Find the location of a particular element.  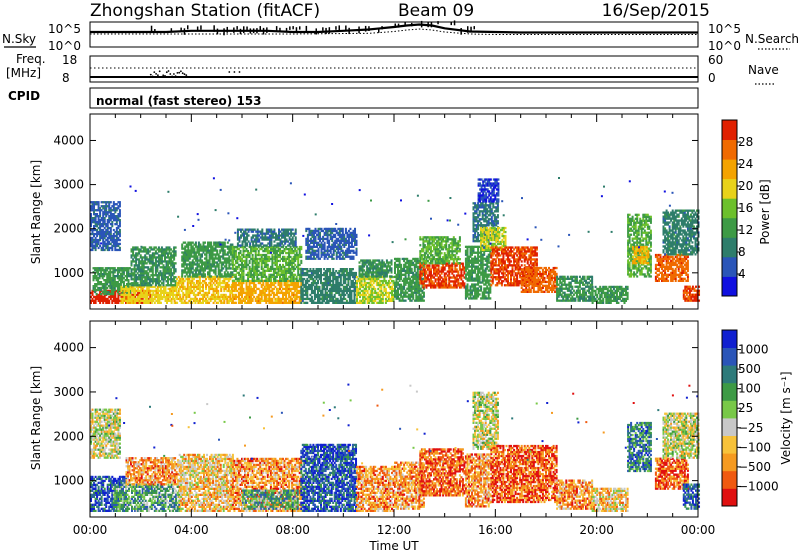

nave-point is located at coordinates (186, 75).